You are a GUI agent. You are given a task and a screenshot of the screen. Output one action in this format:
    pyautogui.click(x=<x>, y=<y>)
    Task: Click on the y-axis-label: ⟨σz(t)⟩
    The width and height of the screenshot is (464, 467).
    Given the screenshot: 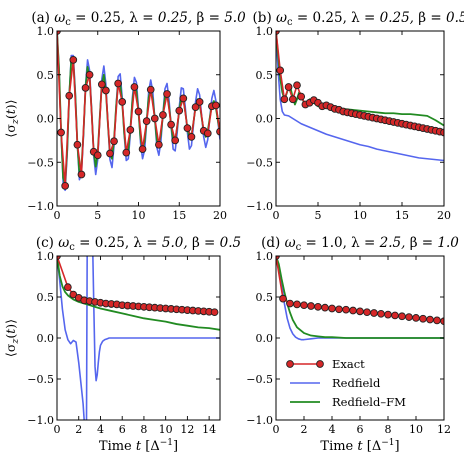 What is the action you would take?
    pyautogui.click(x=12, y=338)
    